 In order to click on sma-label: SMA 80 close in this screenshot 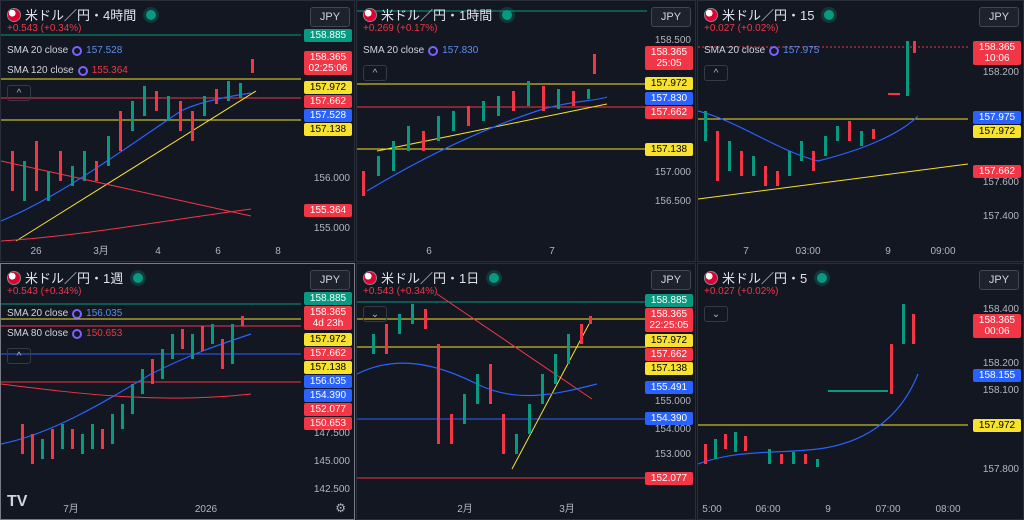, I will do `click(38, 333)`.